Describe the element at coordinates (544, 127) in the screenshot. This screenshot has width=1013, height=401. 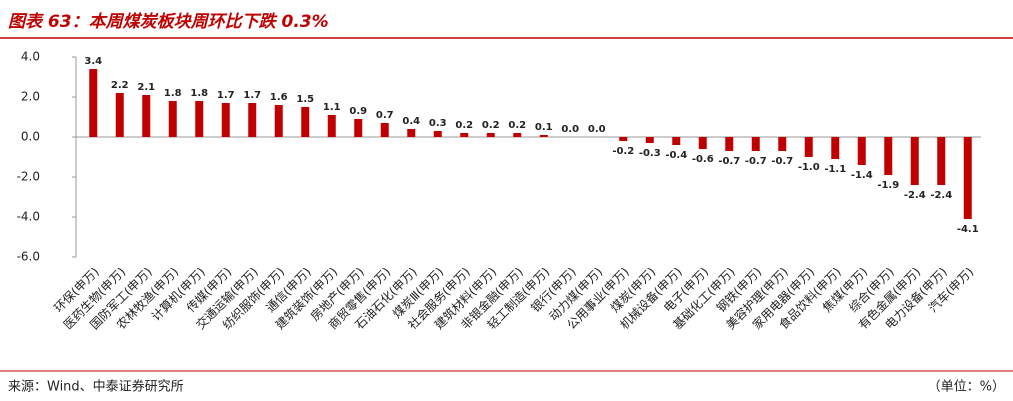
I see `value-label: 0.1` at that location.